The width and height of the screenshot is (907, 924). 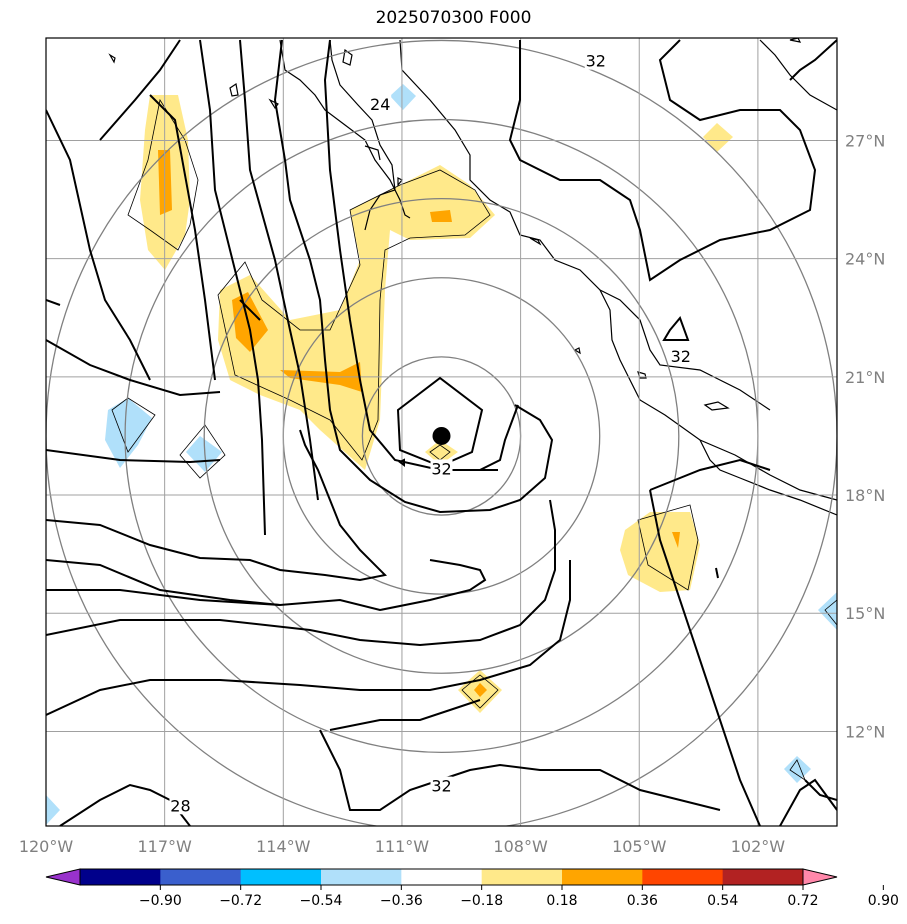 I want to click on colorbar-frame, so click(x=441, y=877).